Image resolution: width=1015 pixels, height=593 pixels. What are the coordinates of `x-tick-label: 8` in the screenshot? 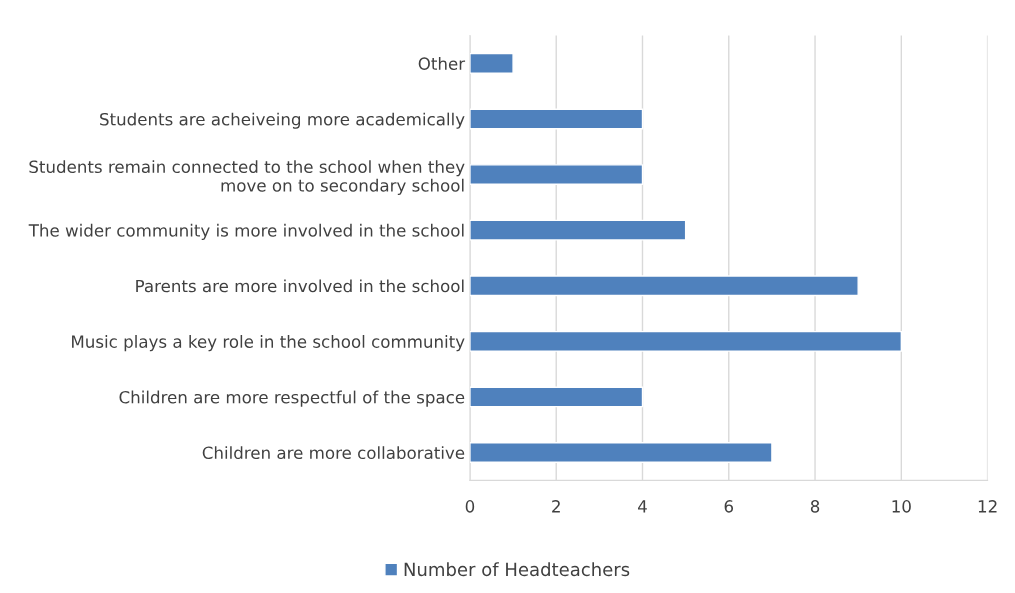 It's located at (815, 506).